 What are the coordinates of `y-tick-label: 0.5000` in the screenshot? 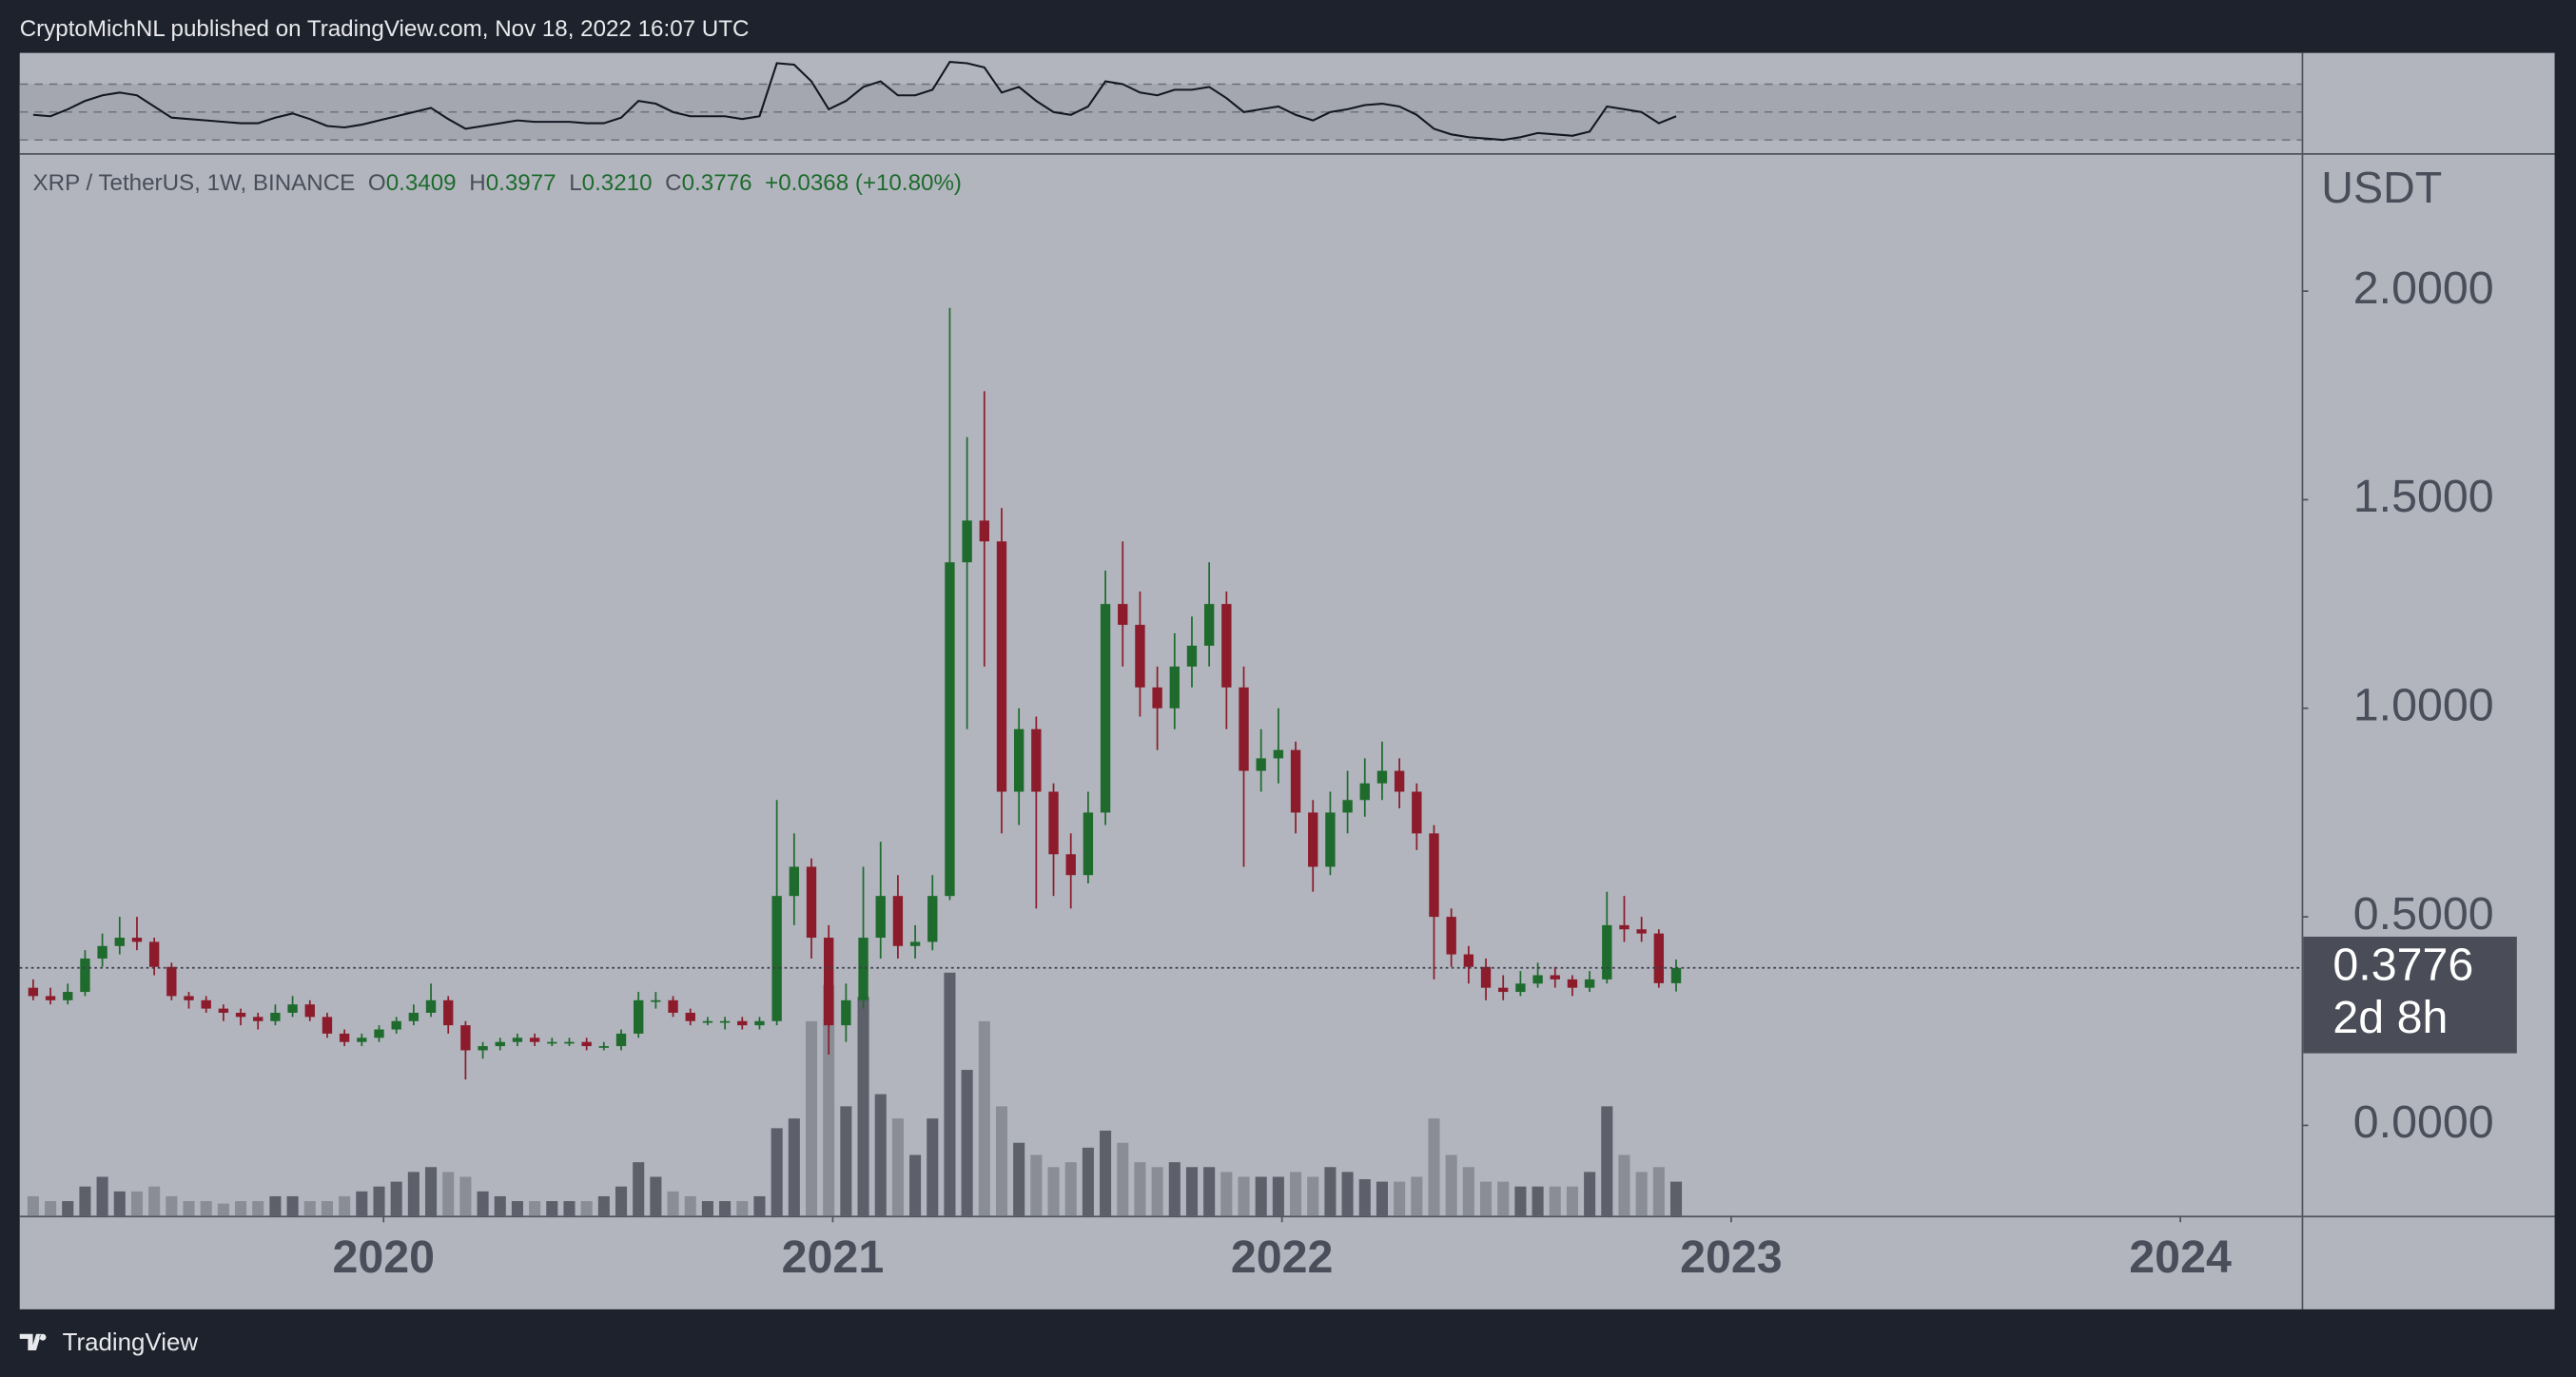 It's located at (2424, 914).